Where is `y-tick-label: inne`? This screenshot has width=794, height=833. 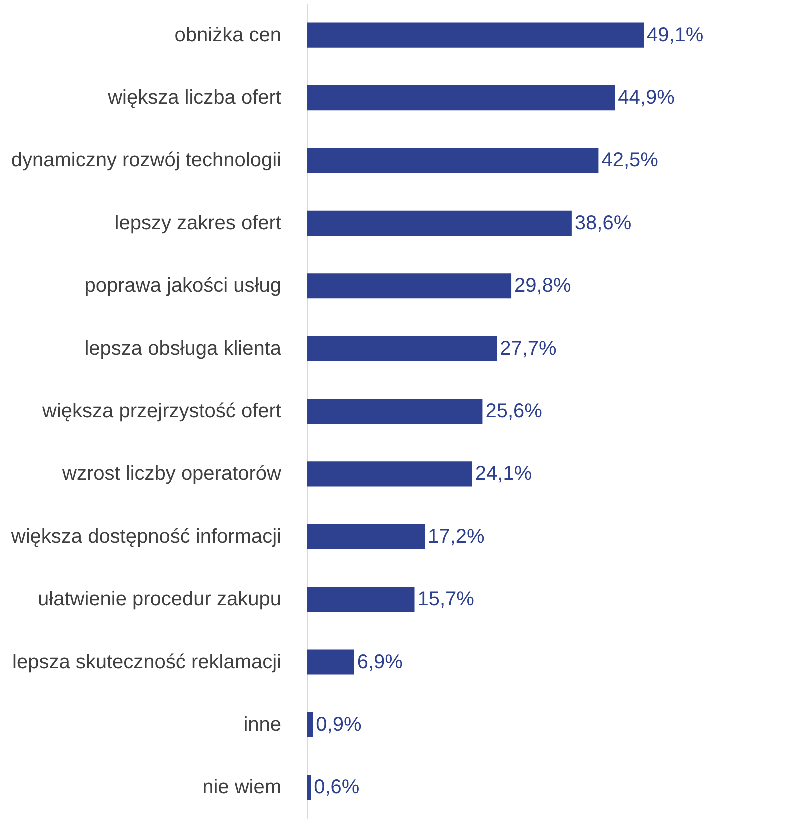 y-tick-label: inne is located at coordinates (263, 725).